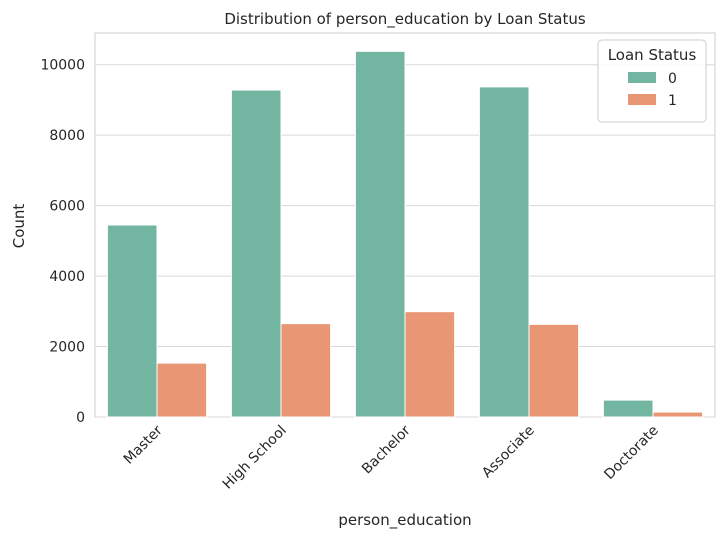 The height and width of the screenshot is (539, 724). Describe the element at coordinates (631, 453) in the screenshot. I see `x-tick-label: Doctorate` at that location.